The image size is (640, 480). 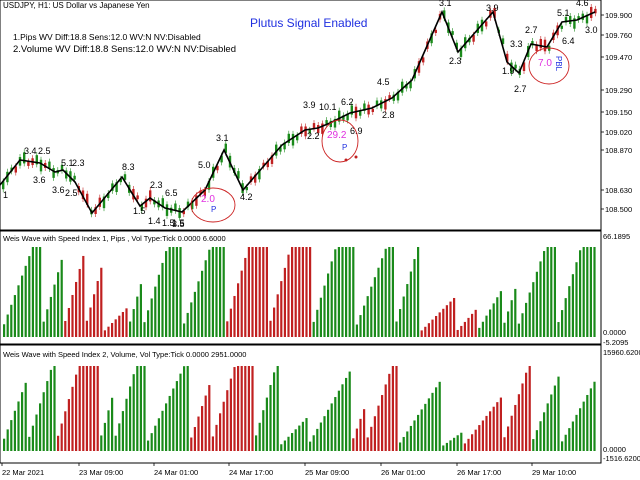 I want to click on time-label: 24 Mar 01:00, so click(x=176, y=472).